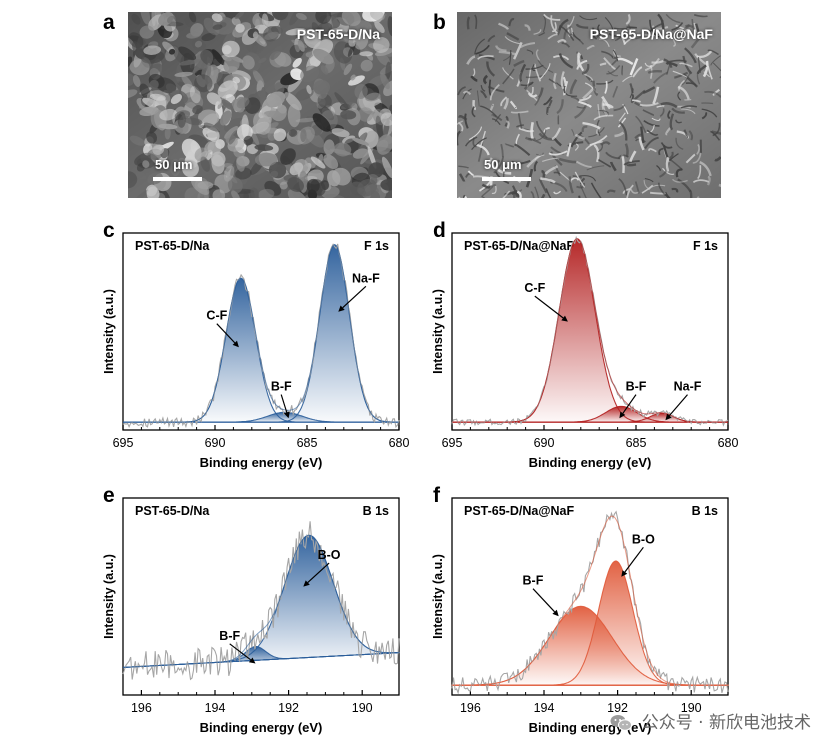  I want to click on scale-bar-b, so click(506, 179).